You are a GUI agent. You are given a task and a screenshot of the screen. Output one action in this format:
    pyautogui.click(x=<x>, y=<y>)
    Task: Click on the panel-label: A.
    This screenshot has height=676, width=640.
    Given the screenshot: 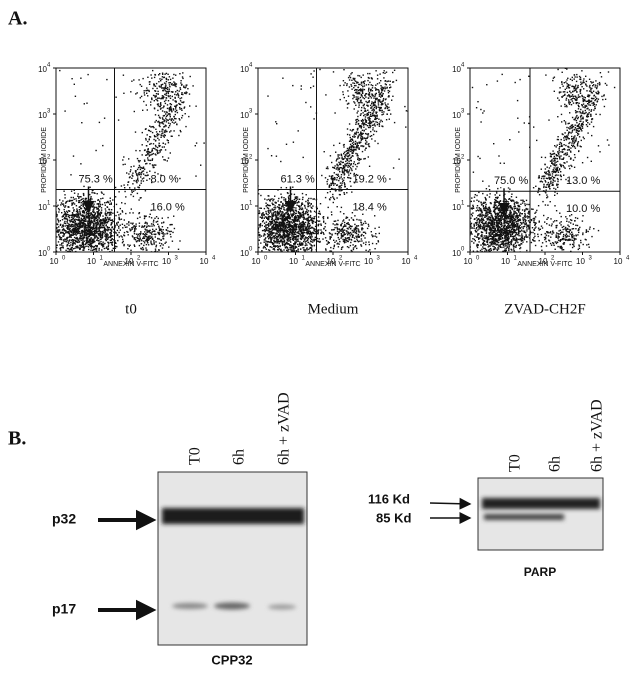 What is the action you would take?
    pyautogui.click(x=17, y=19)
    